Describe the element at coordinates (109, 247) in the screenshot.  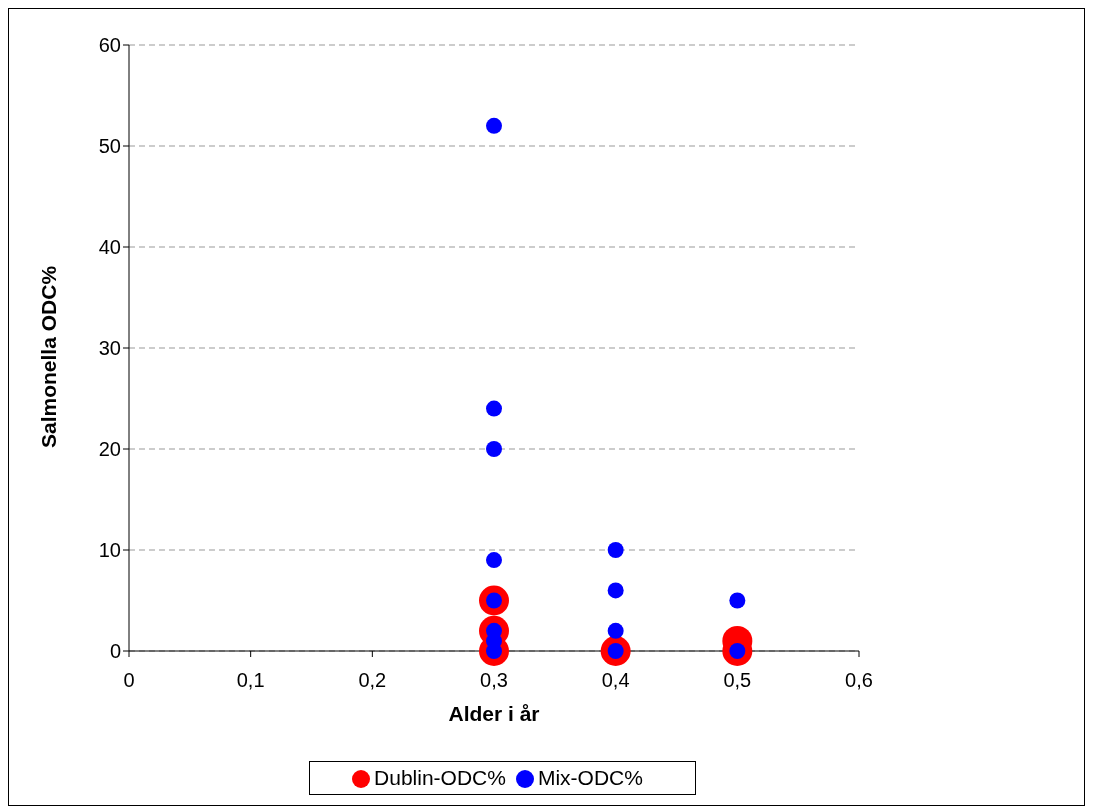
I see `y-tick-label: 40` at that location.